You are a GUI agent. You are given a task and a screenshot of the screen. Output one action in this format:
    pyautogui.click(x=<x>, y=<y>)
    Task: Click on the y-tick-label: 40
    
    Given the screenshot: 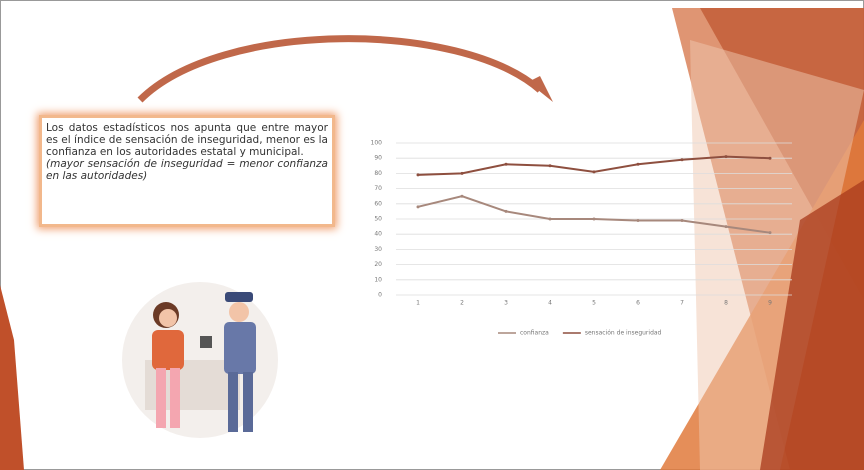 What is the action you would take?
    pyautogui.click(x=378, y=234)
    